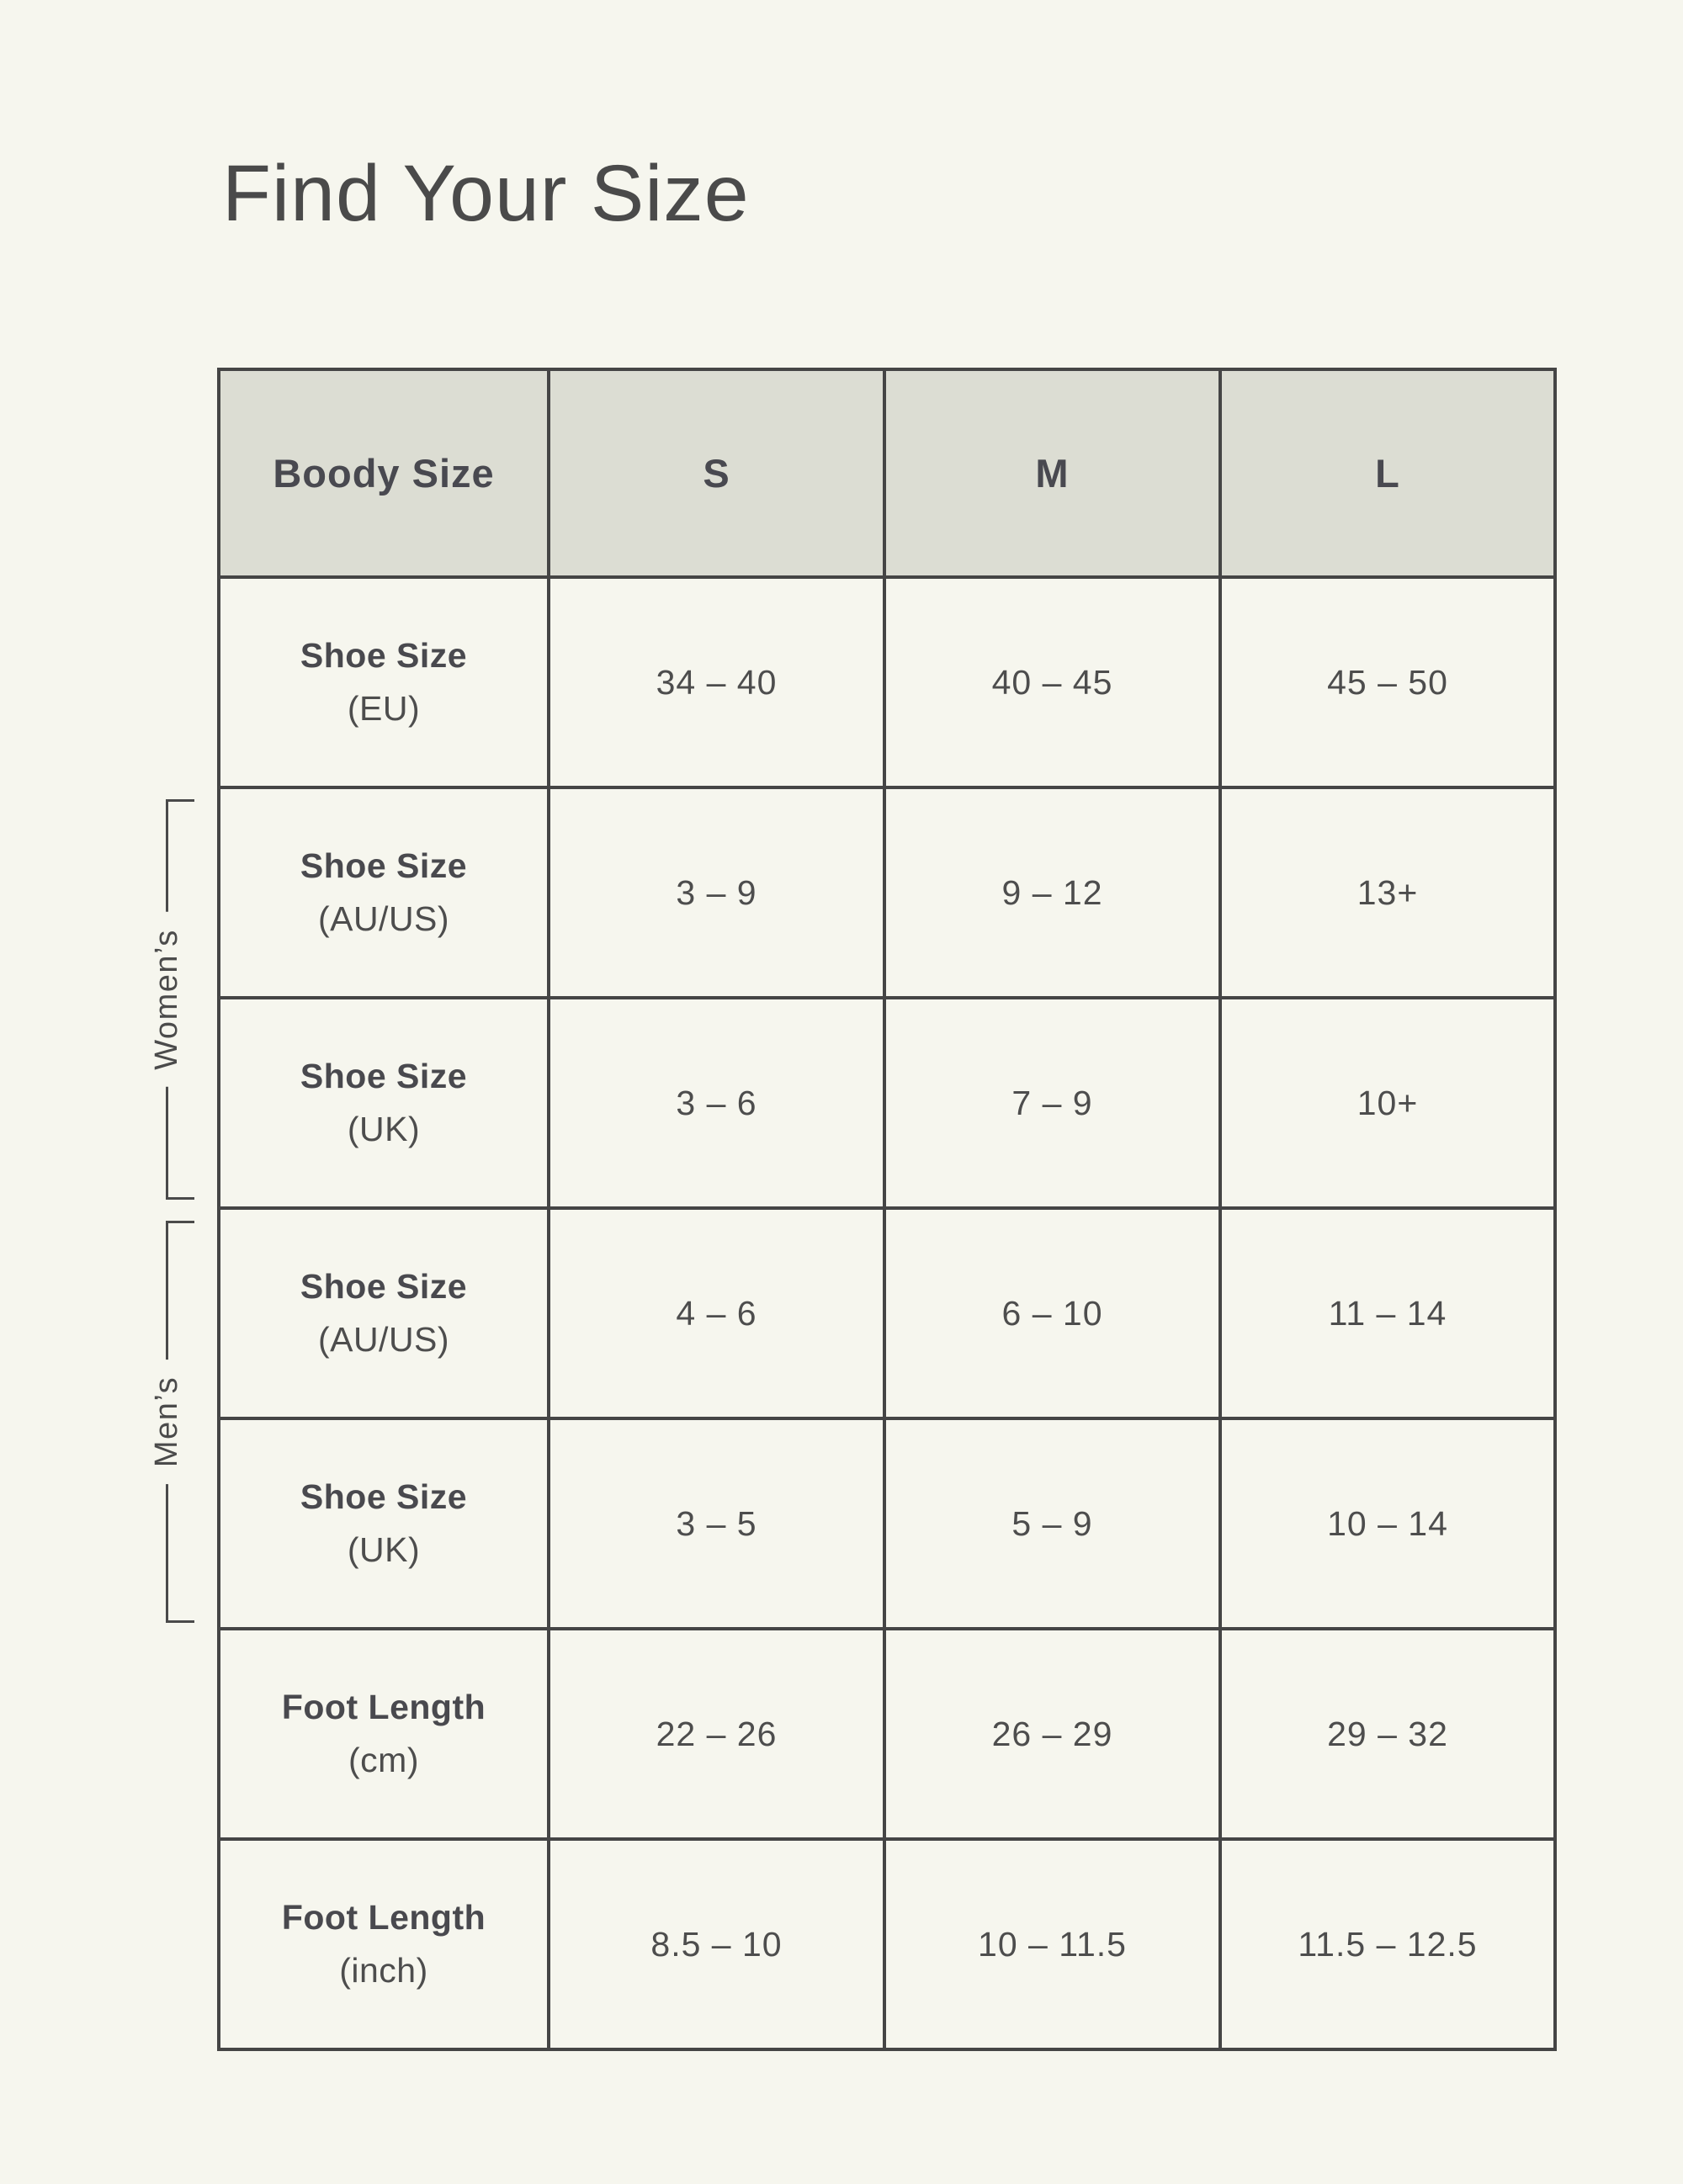 Image resolution: width=1683 pixels, height=2184 pixels. Describe the element at coordinates (1388, 1313) in the screenshot. I see `table-cell: 11 – 14` at that location.